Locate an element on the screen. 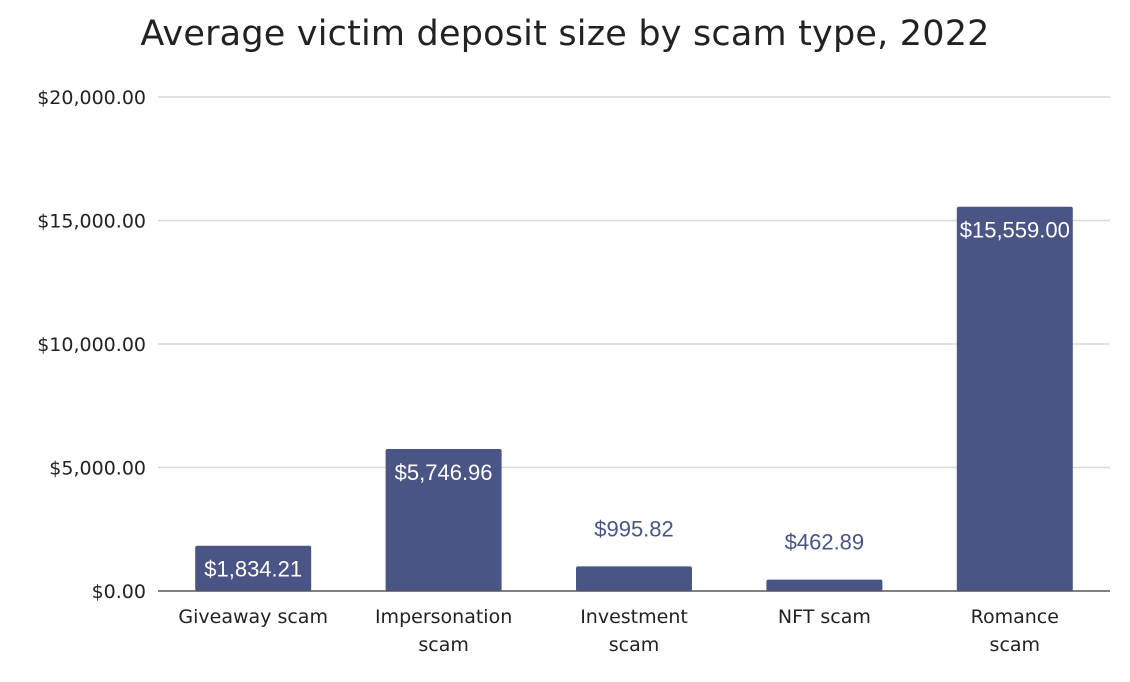 The image size is (1130, 682). x-tick-label: Investment is located at coordinates (634, 617).